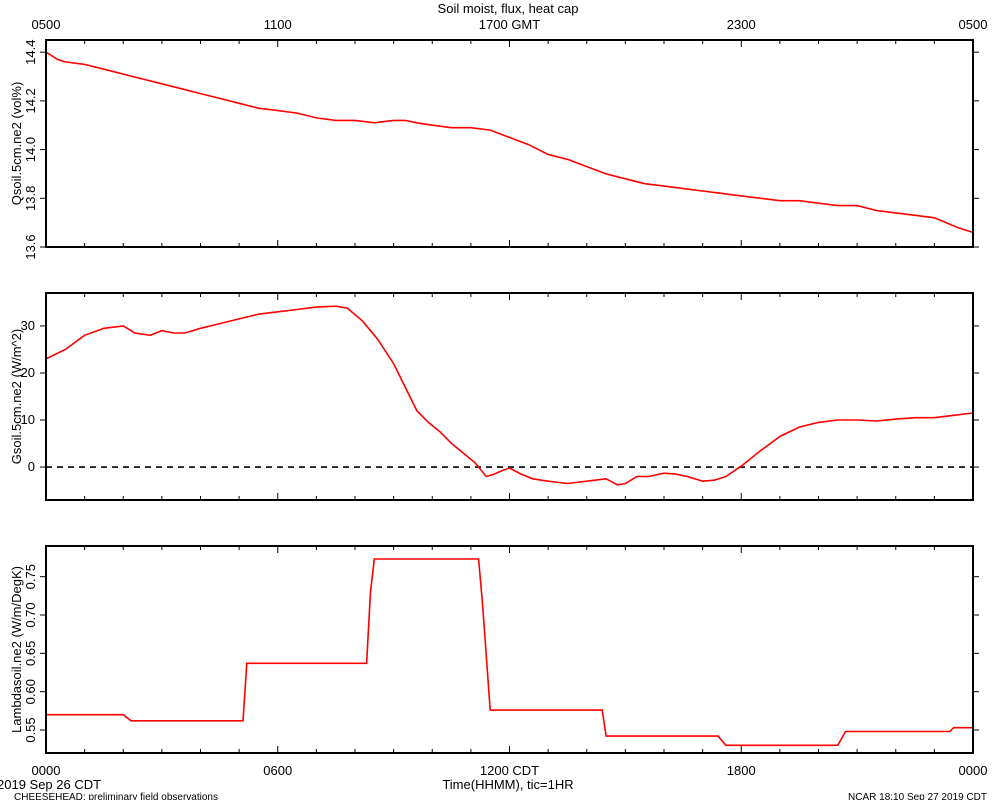  I want to click on y-tick-label: 0.55, so click(30, 729).